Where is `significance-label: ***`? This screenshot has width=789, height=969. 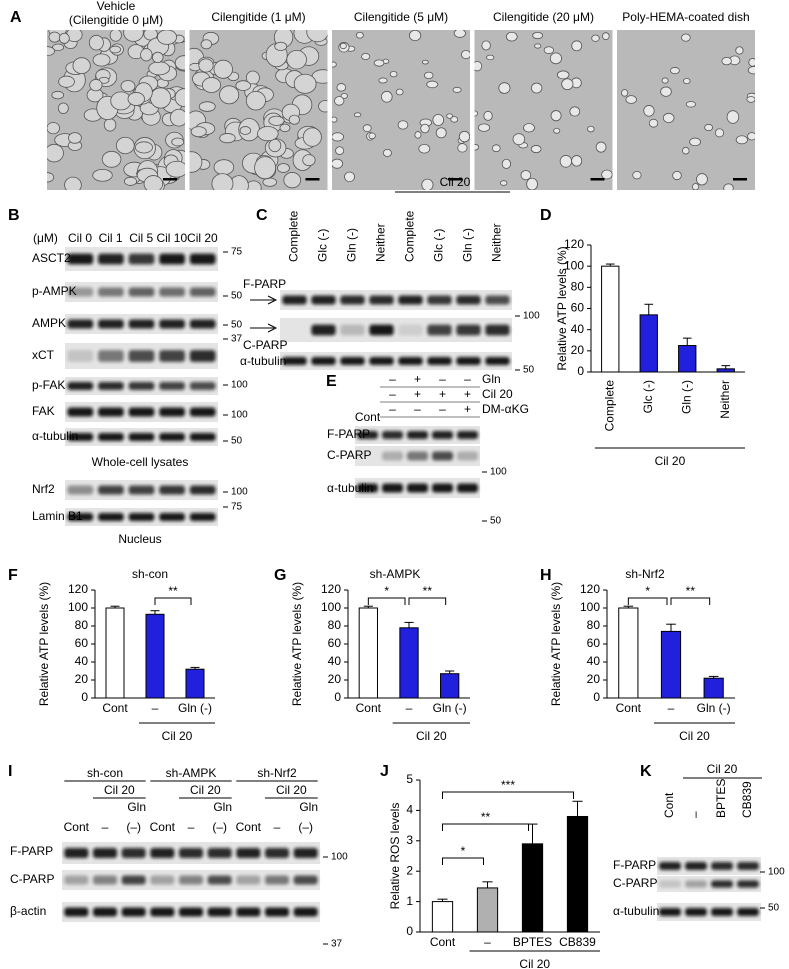
significance-label: *** is located at coordinates (508, 785).